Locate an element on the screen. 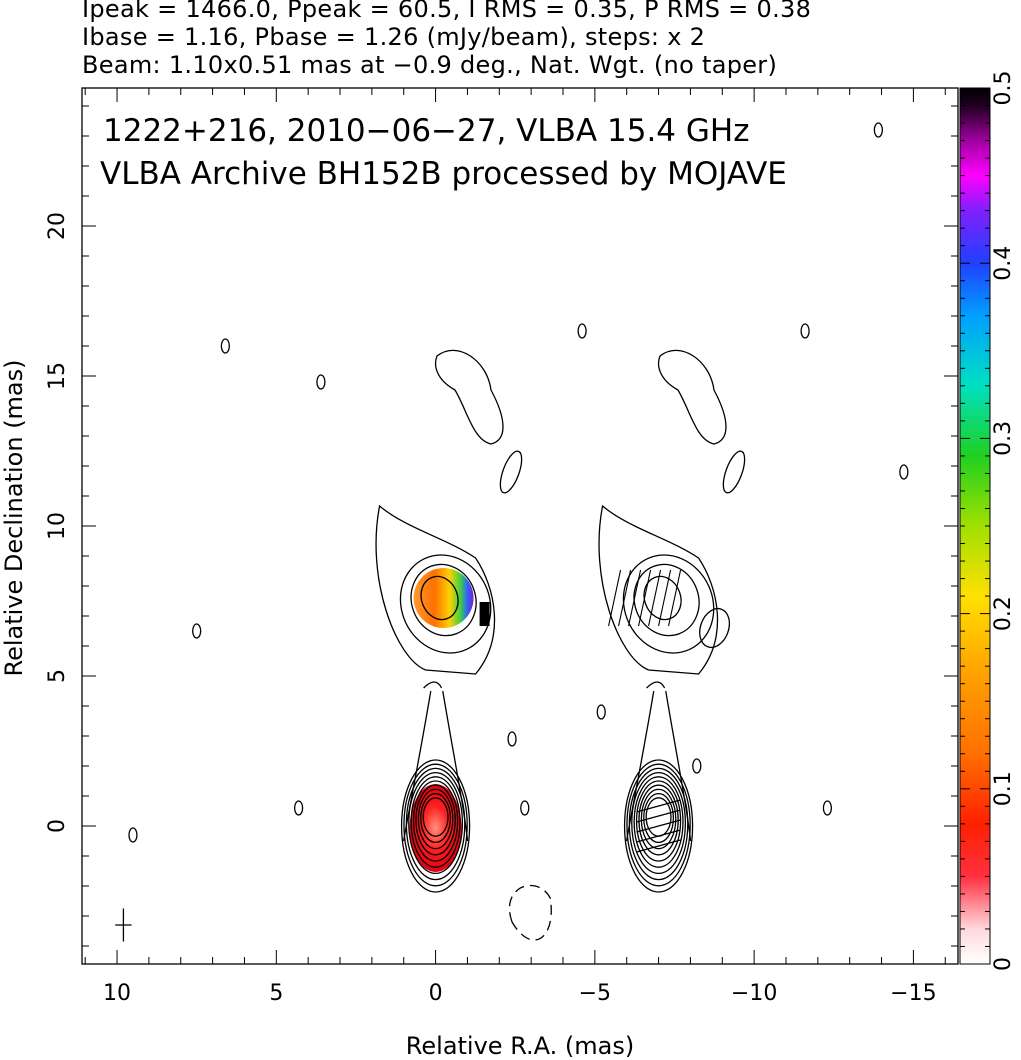 The width and height of the screenshot is (1021, 1060). colorbar-tick-label: 0.3 is located at coordinates (1003, 438).